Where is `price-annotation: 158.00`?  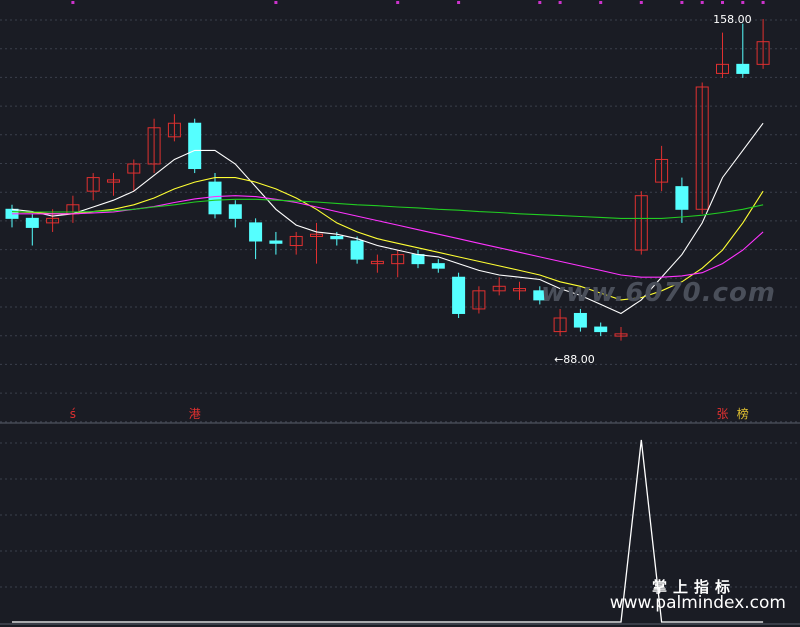 price-annotation: 158.00 is located at coordinates (732, 19).